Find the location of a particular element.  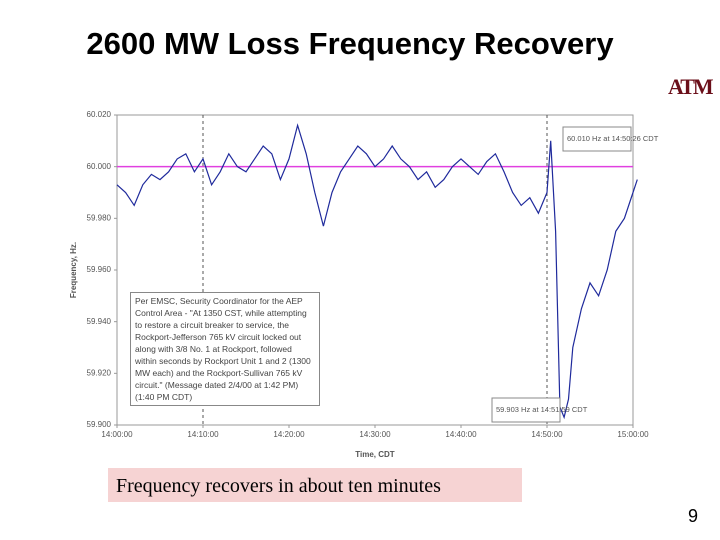

annotation: 59.903 Hz at 14:51:59 CDT is located at coordinates (542, 409).